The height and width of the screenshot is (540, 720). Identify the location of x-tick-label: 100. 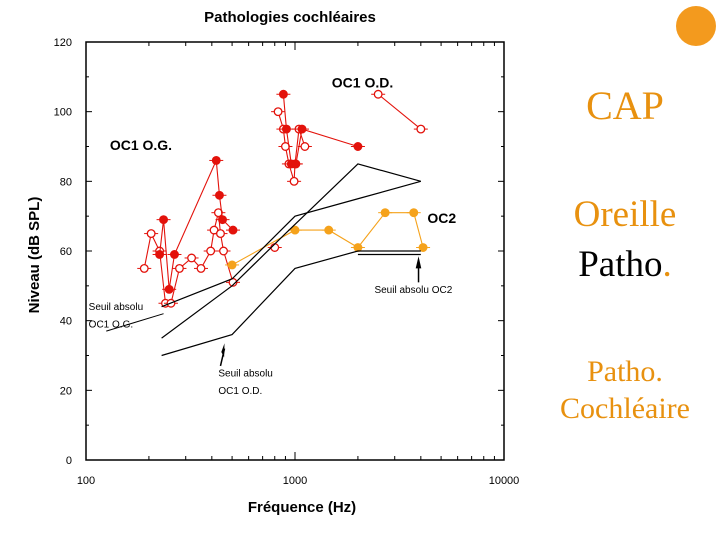
(86, 481).